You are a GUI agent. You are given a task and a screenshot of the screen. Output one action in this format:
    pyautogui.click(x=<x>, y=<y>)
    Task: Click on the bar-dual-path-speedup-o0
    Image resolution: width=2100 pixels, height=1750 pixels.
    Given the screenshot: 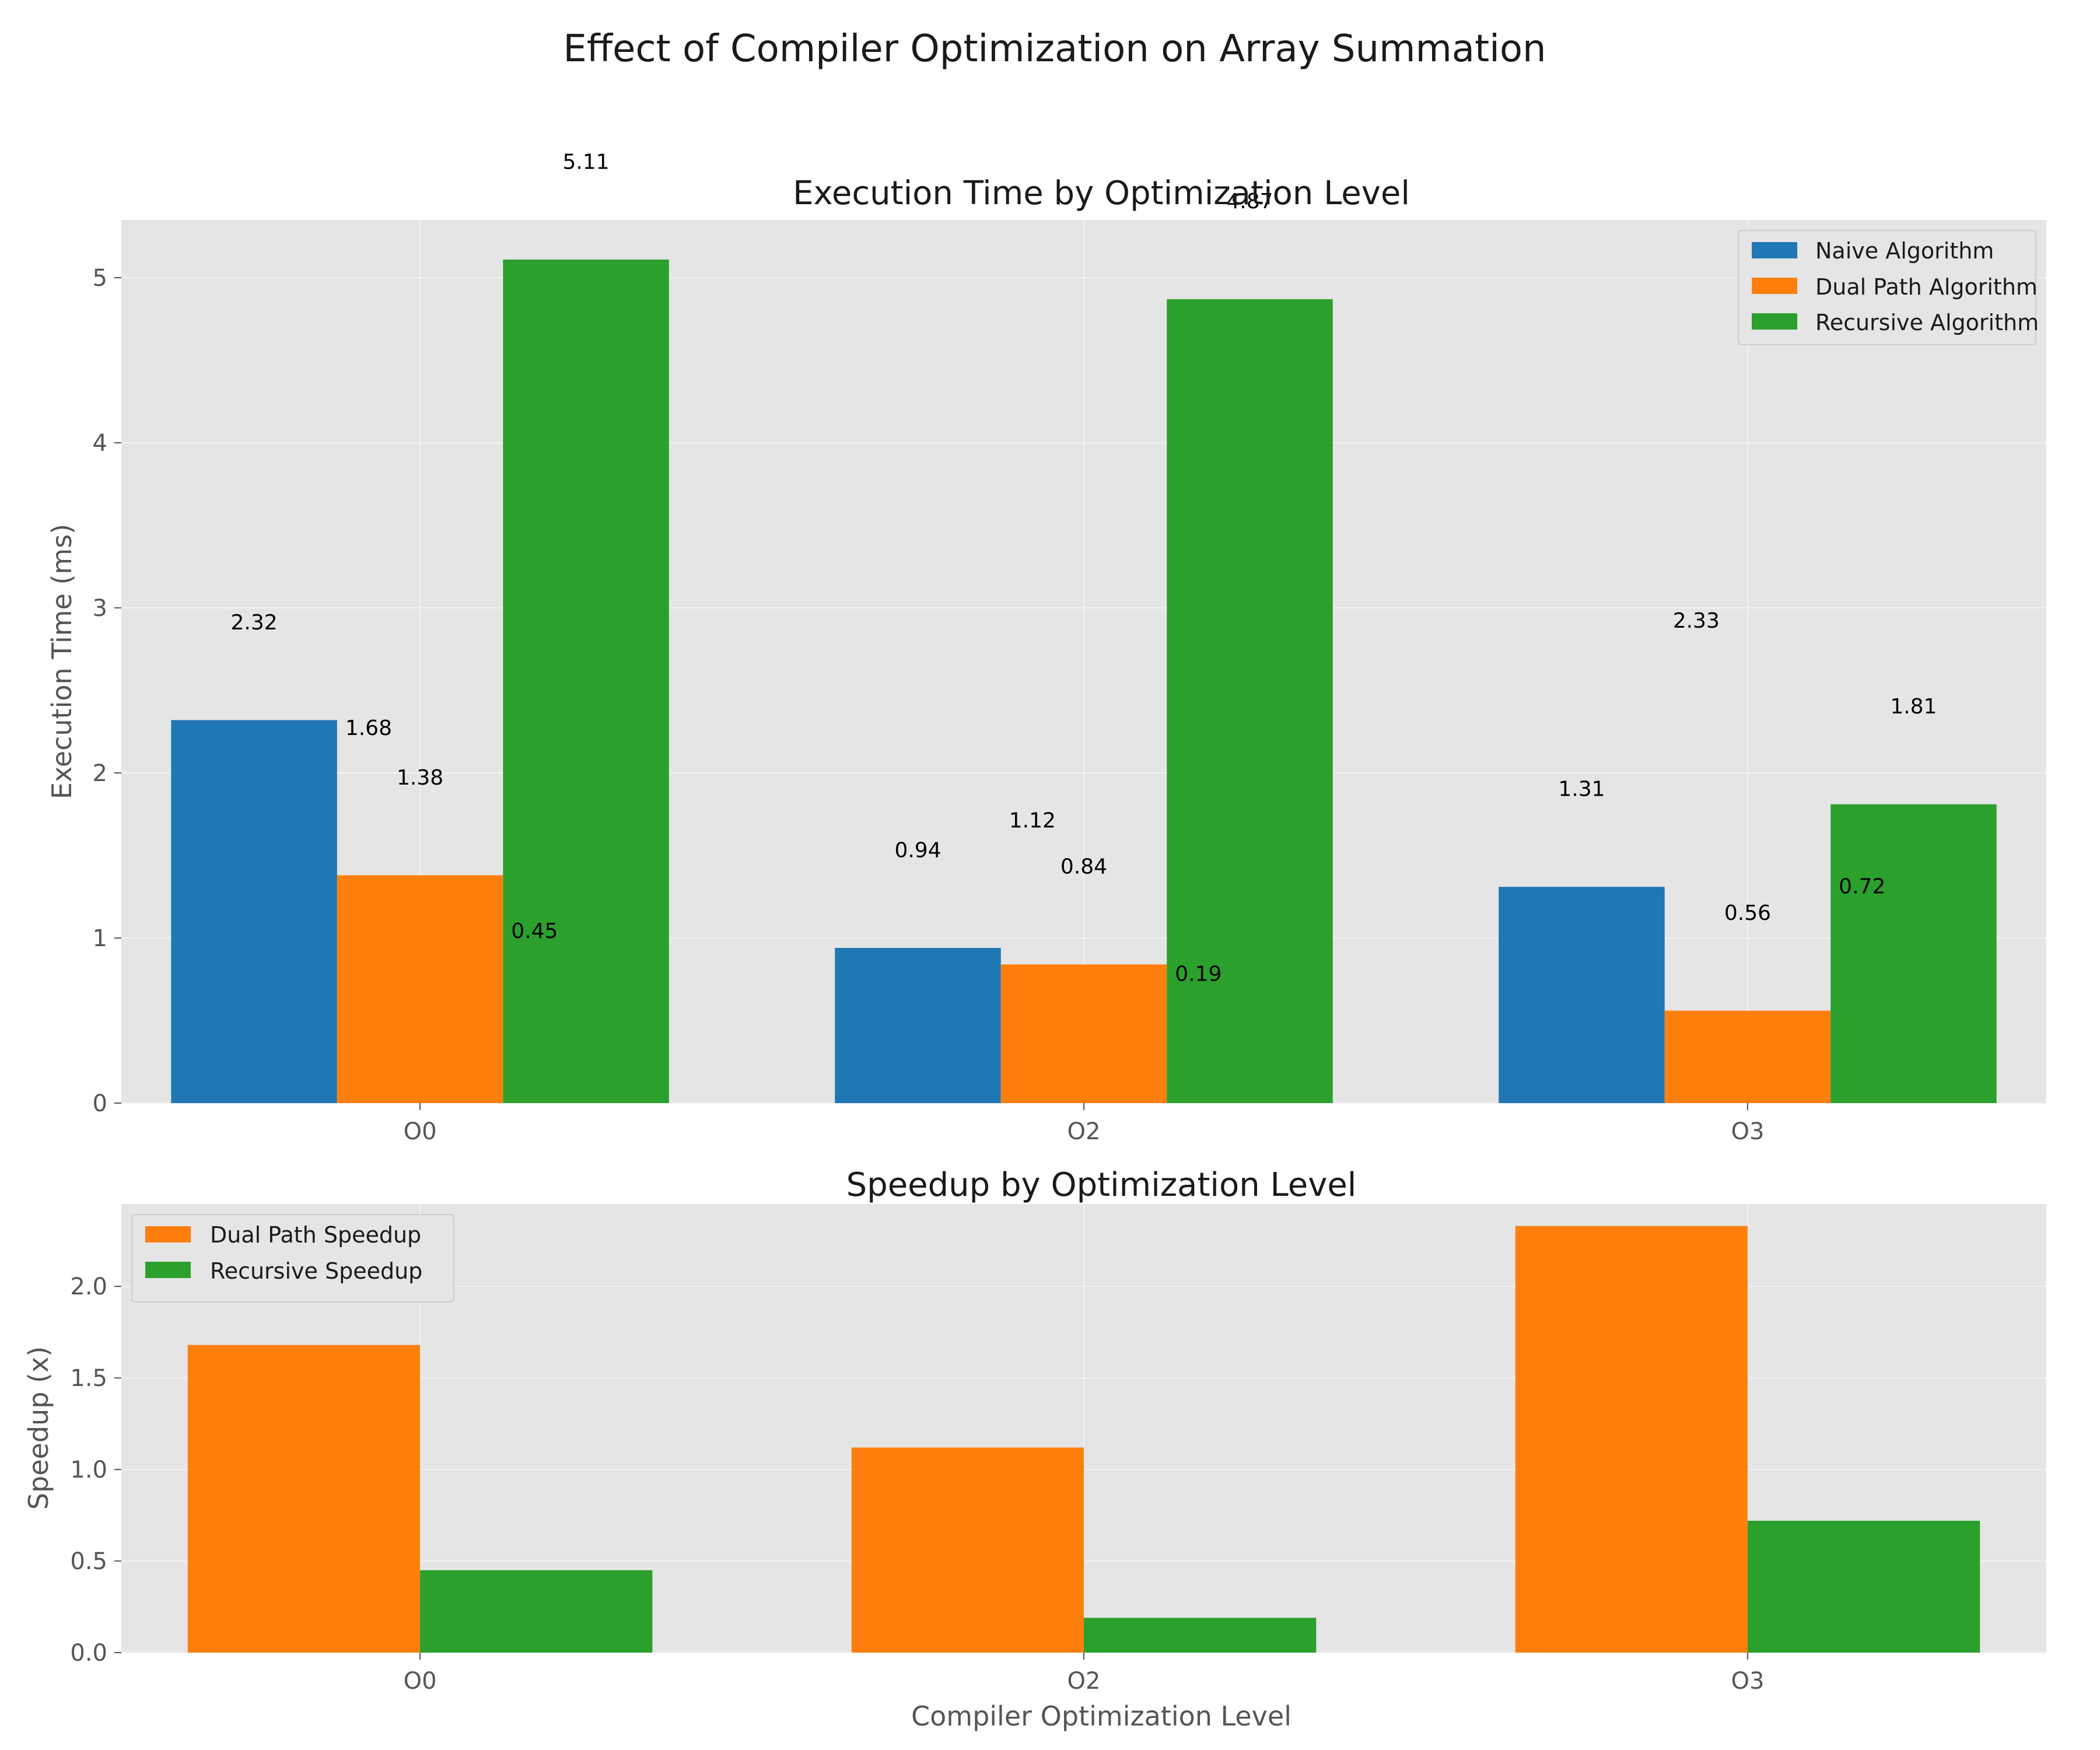 What is the action you would take?
    pyautogui.click(x=304, y=1499)
    